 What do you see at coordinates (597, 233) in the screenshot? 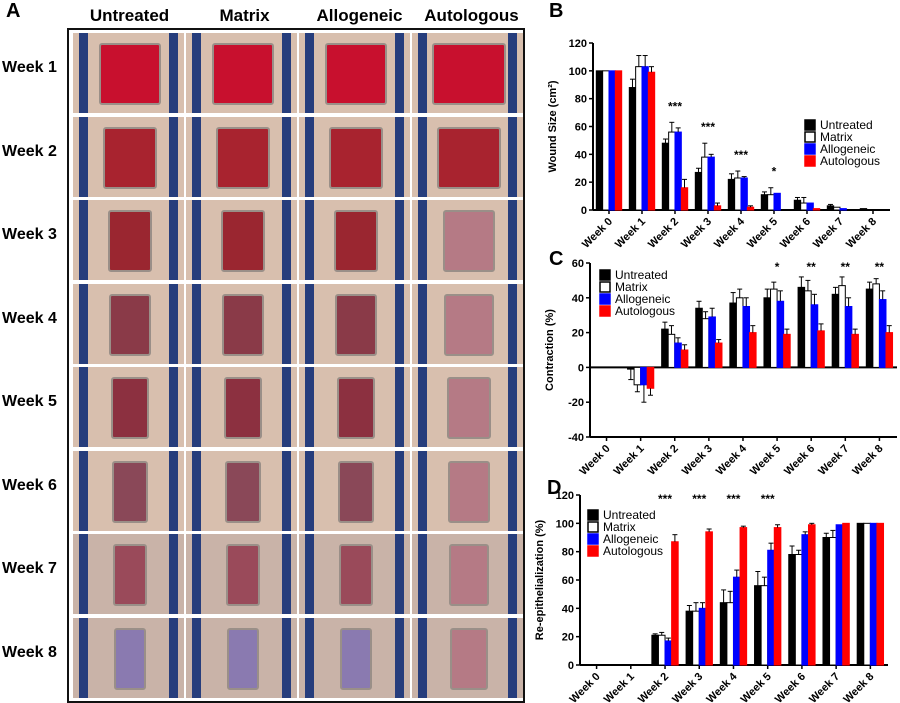
I see `x-tick-label: Week 0` at bounding box center [597, 233].